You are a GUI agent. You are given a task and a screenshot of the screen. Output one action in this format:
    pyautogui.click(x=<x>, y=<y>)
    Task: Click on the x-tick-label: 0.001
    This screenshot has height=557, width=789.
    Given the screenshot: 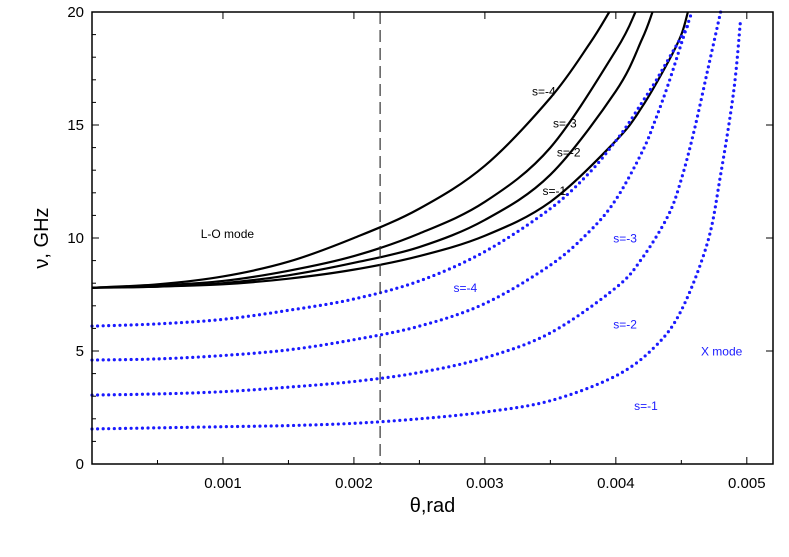 What is the action you would take?
    pyautogui.click(x=223, y=483)
    